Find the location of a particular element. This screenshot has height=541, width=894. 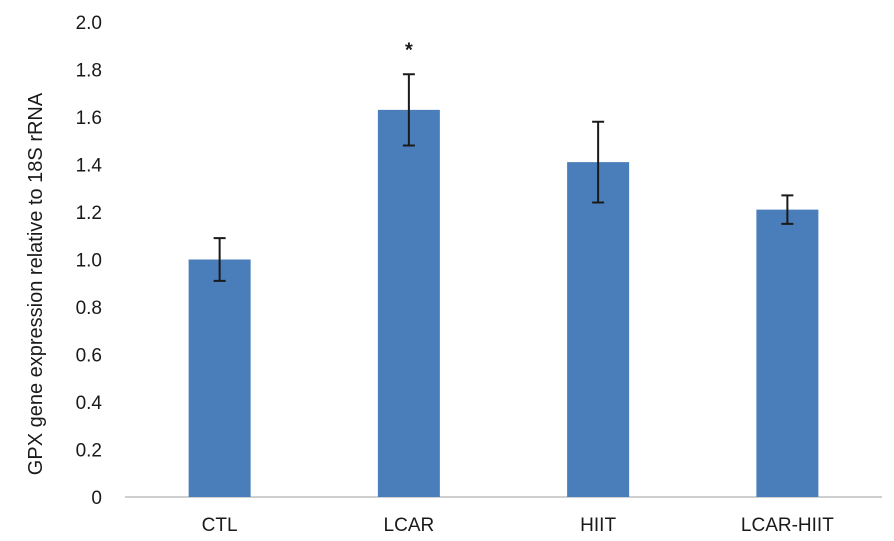

y-axis-title: GPX gene expression relative to 18S rRNA is located at coordinates (36, 283).